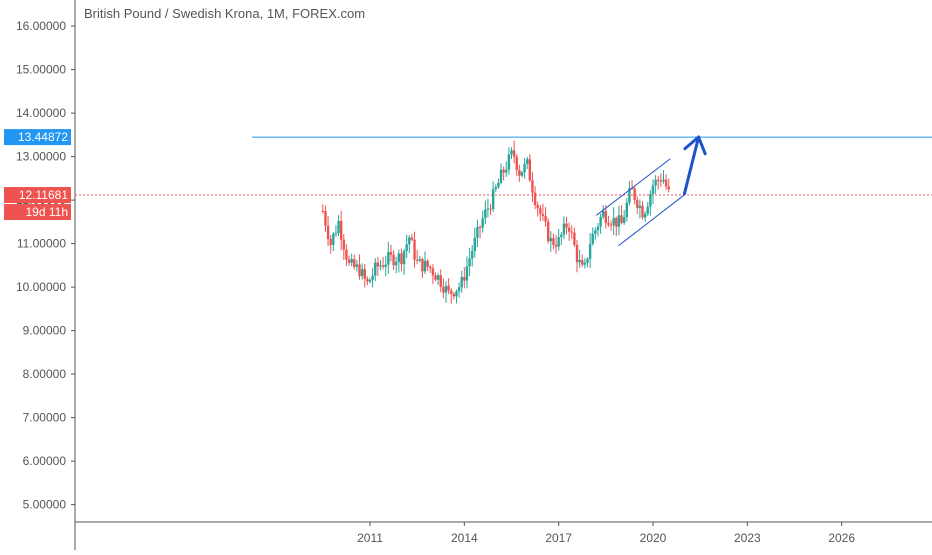 The height and width of the screenshot is (555, 932). I want to click on x-tick-label: 2026, so click(841, 538).